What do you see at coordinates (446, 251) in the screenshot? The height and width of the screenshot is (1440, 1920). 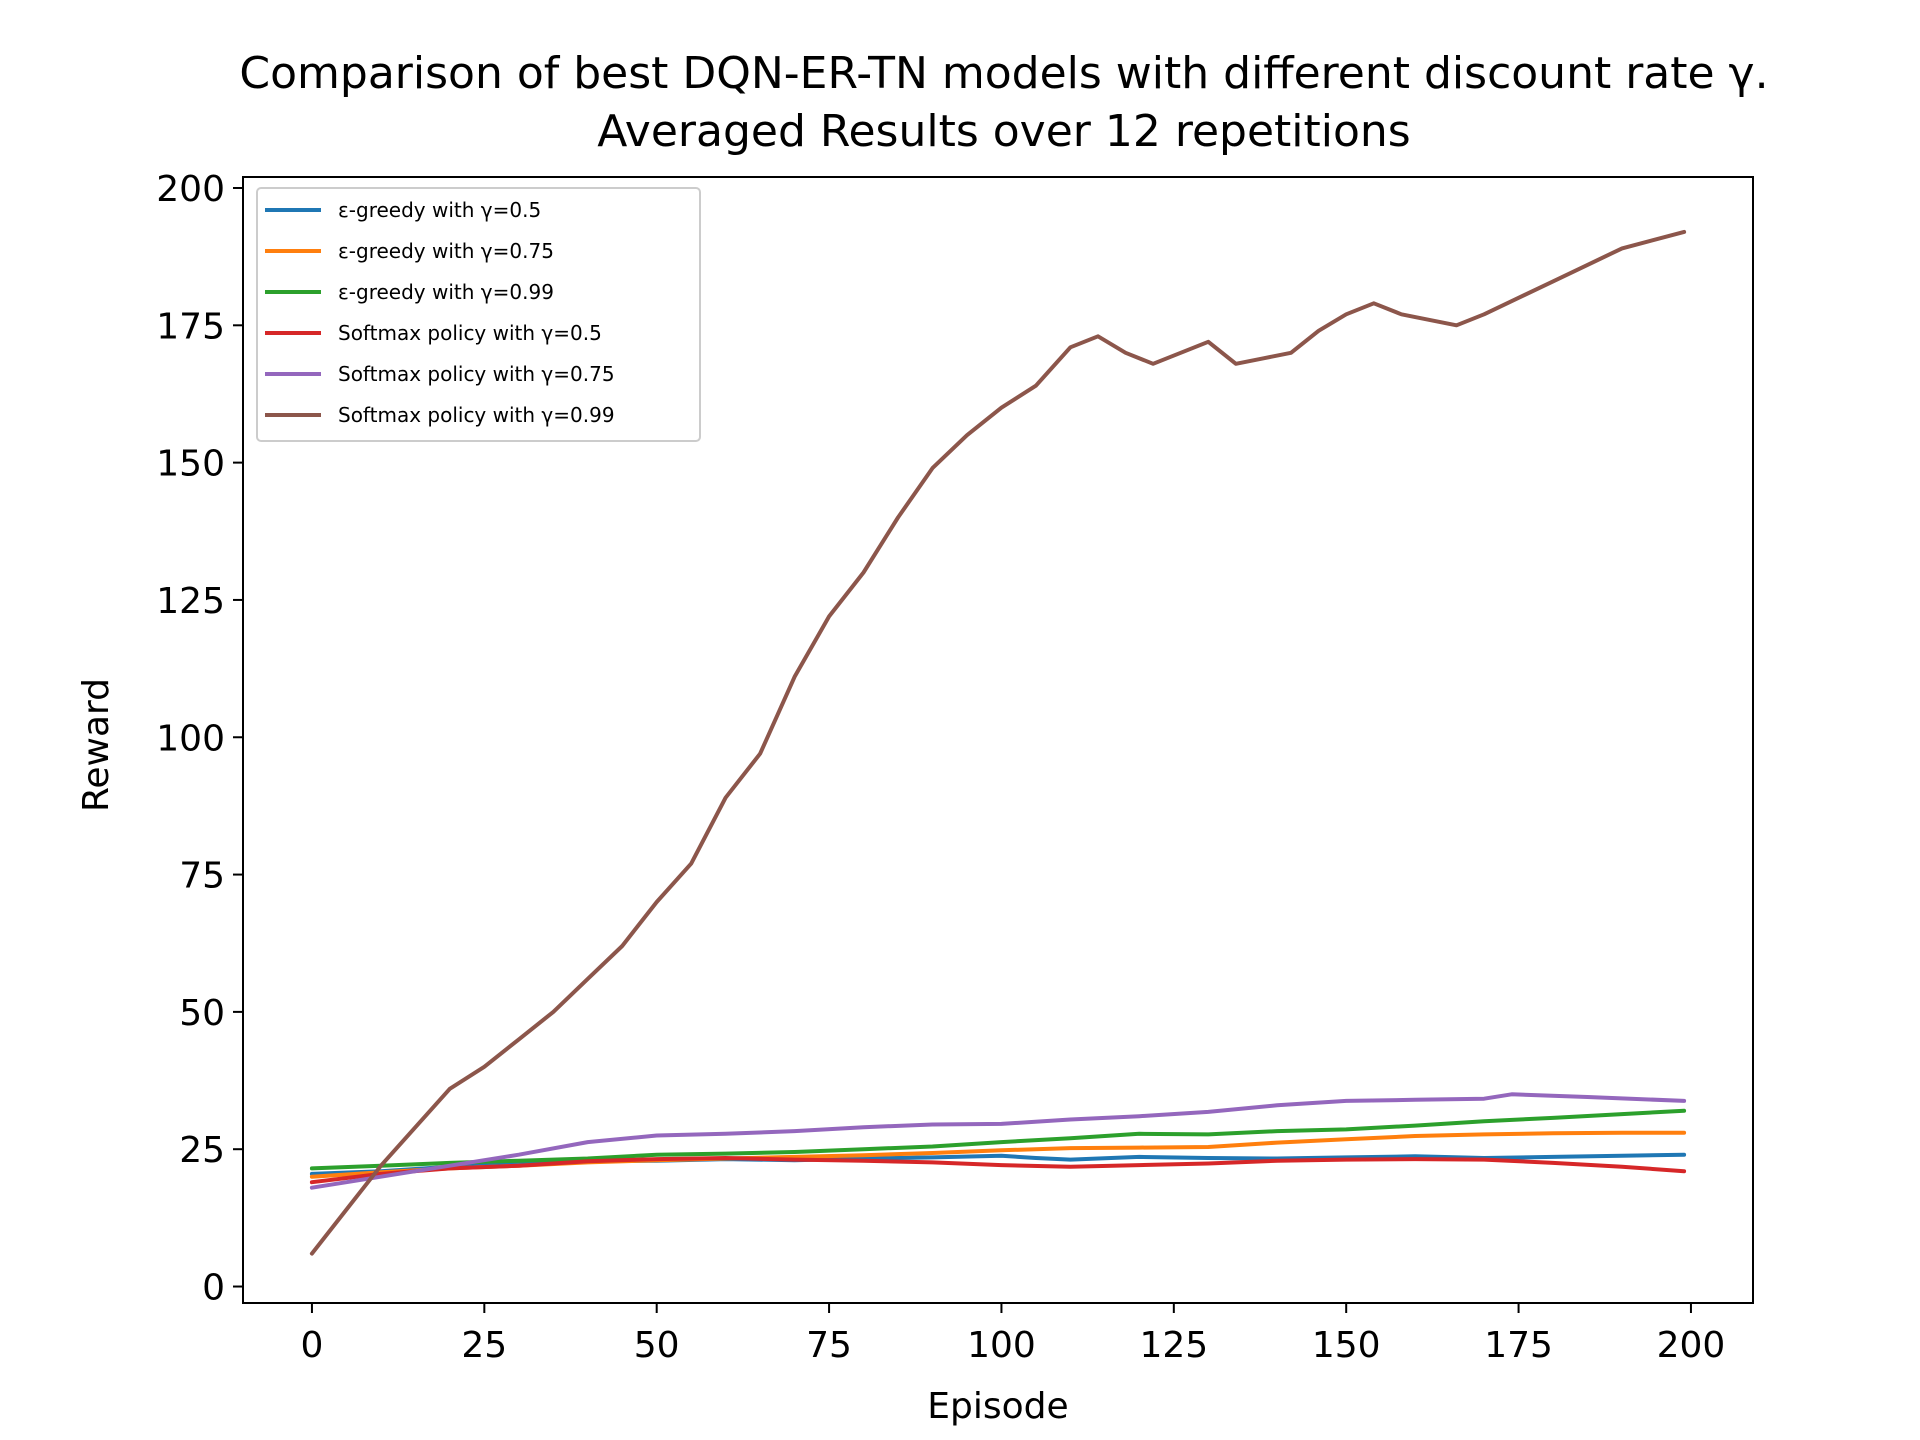 I see `legend-label: ε-greedy with γ=0.75` at bounding box center [446, 251].